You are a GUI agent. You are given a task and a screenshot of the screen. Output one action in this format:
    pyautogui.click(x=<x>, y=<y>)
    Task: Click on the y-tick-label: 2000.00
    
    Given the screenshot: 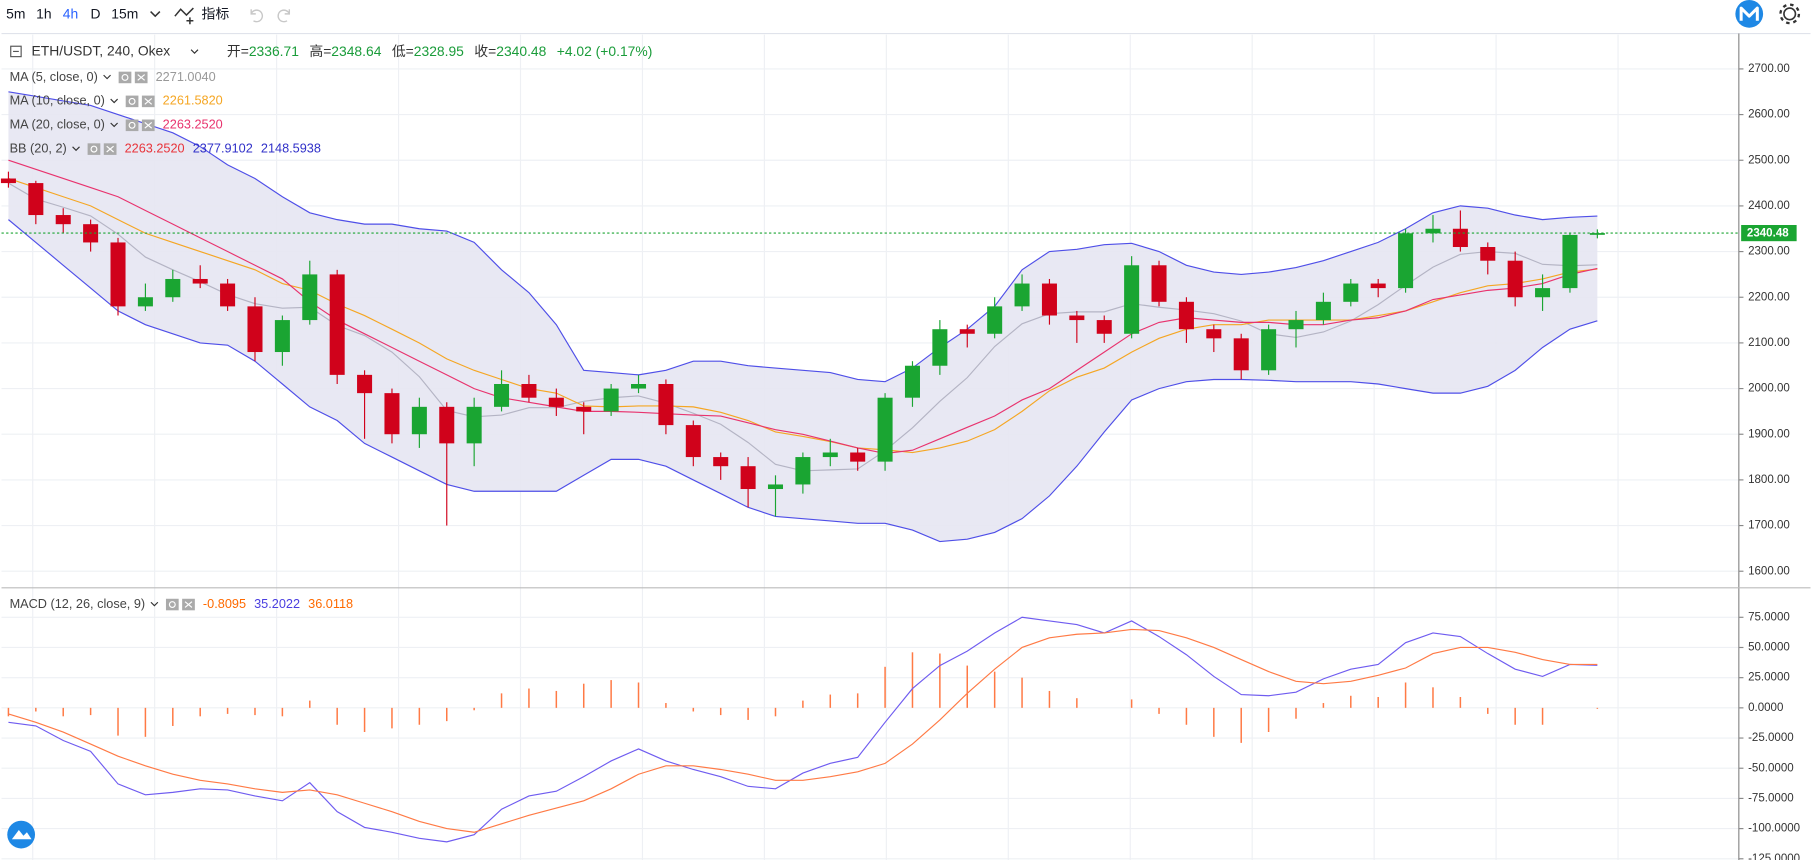 What is the action you would take?
    pyautogui.click(x=1769, y=389)
    